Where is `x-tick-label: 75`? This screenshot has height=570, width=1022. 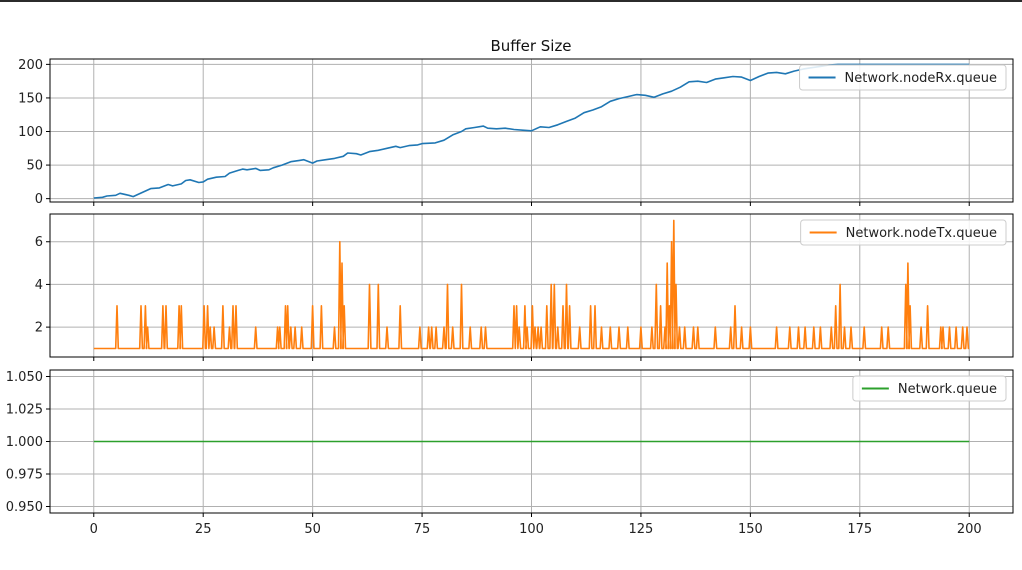
x-tick-label: 75 is located at coordinates (422, 529).